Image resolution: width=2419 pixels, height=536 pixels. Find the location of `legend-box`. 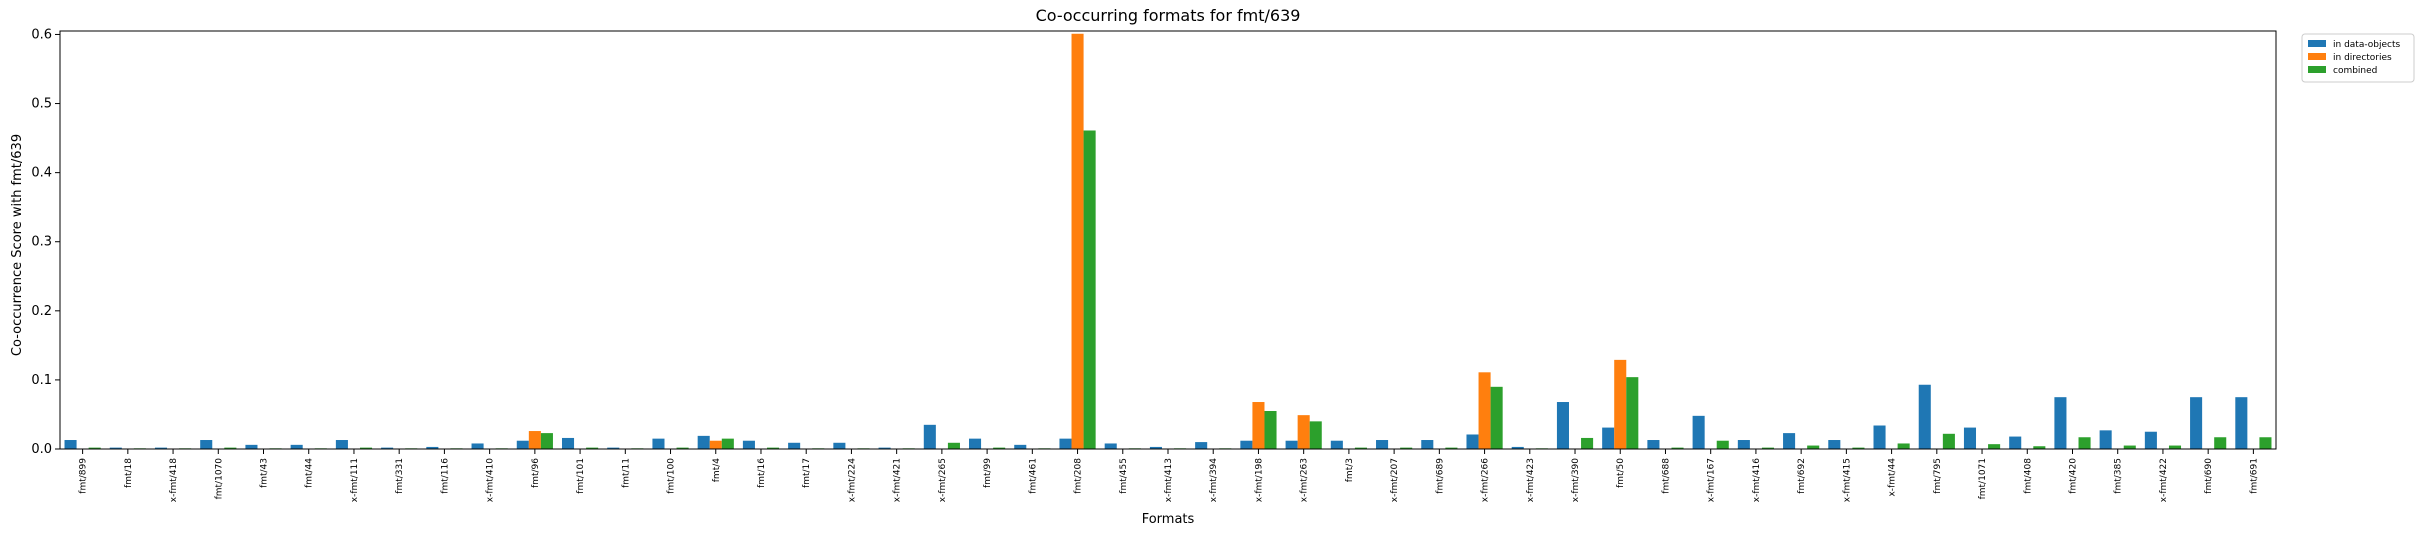

legend-box is located at coordinates (2358, 58).